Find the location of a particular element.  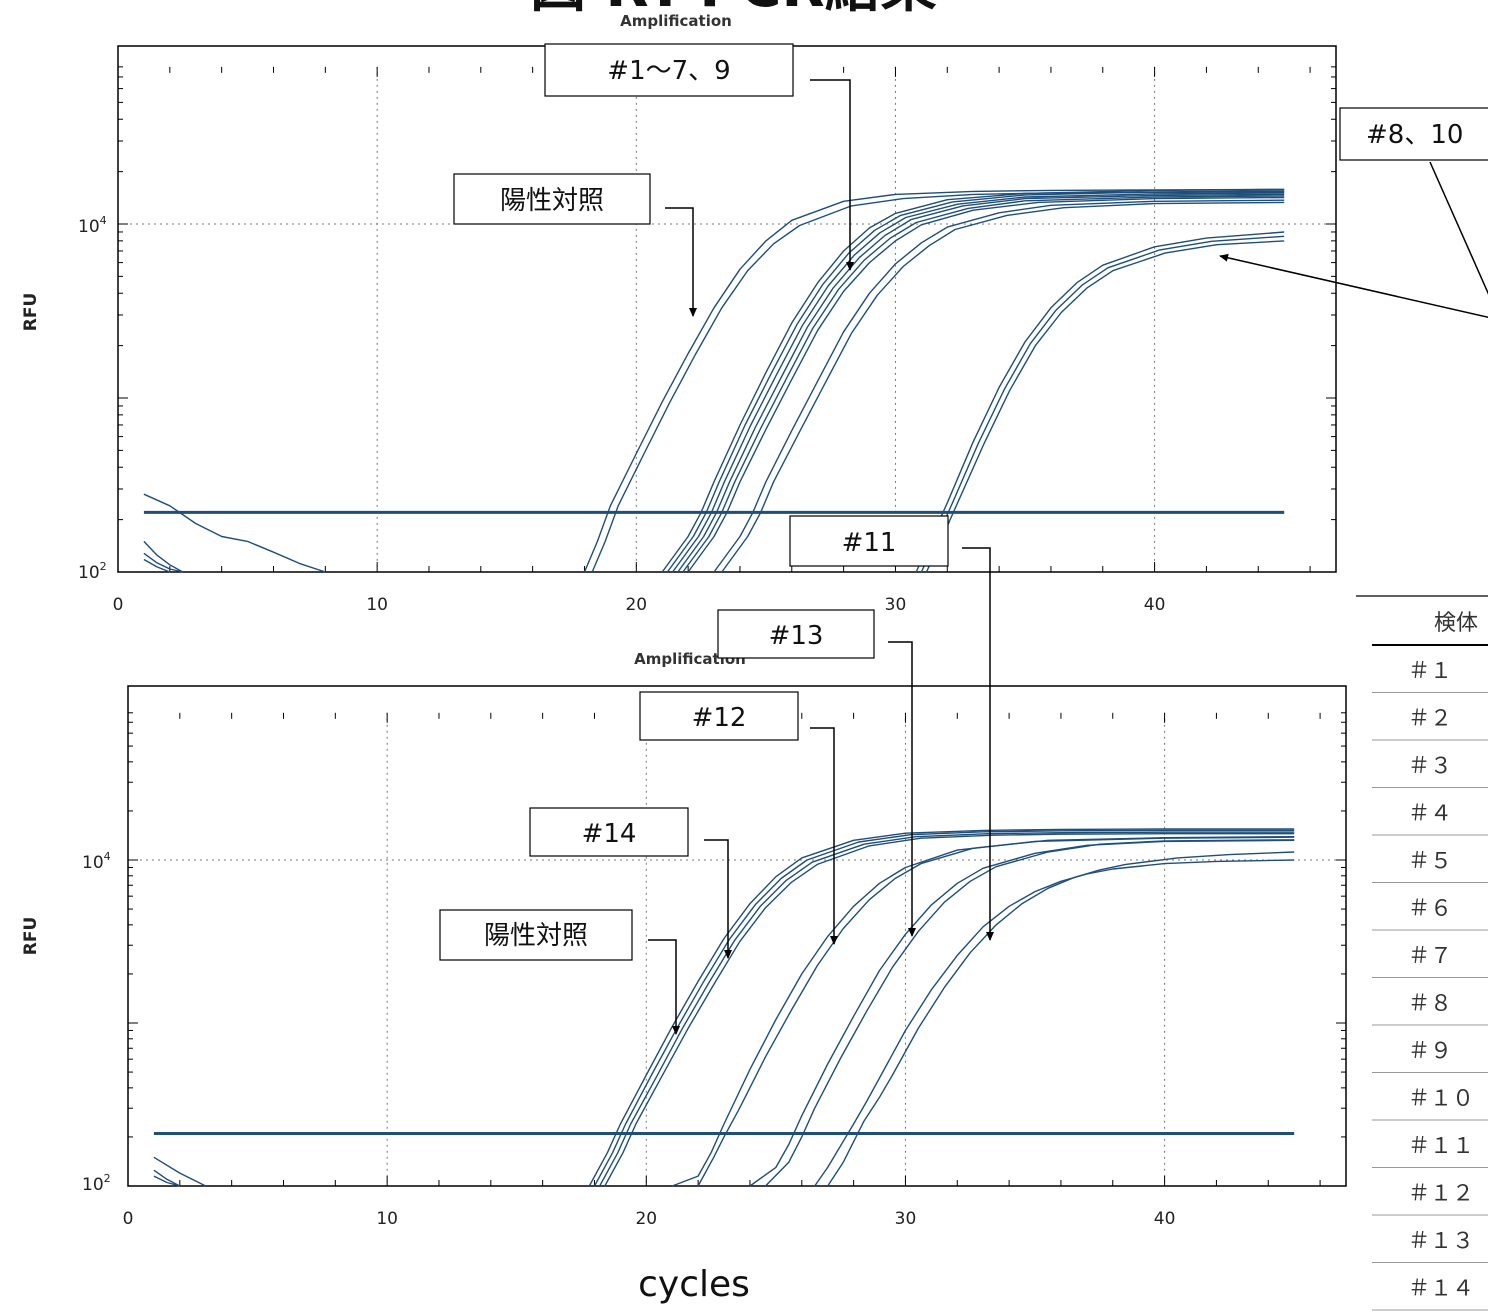

callout-positive-control-bottom: 陽性対照 is located at coordinates (559, 972).